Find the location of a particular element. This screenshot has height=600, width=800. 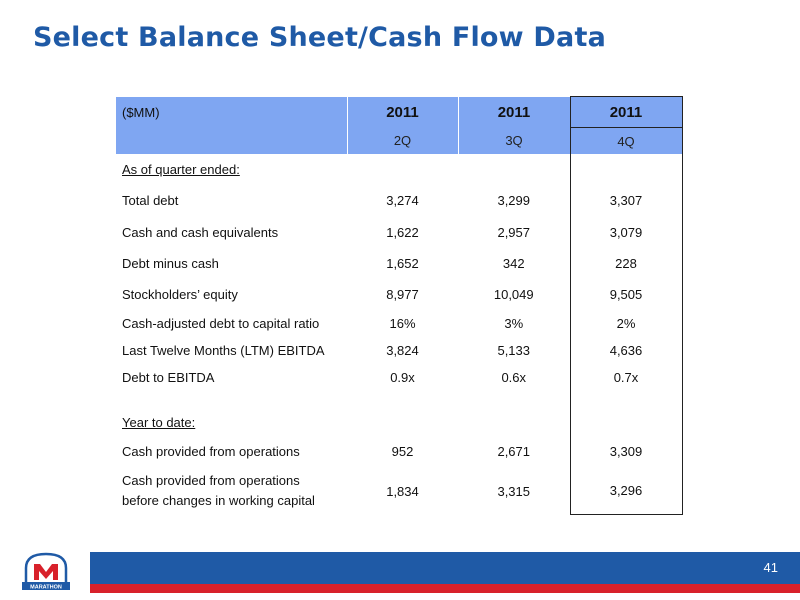

cell-3q: 342 is located at coordinates (513, 263).